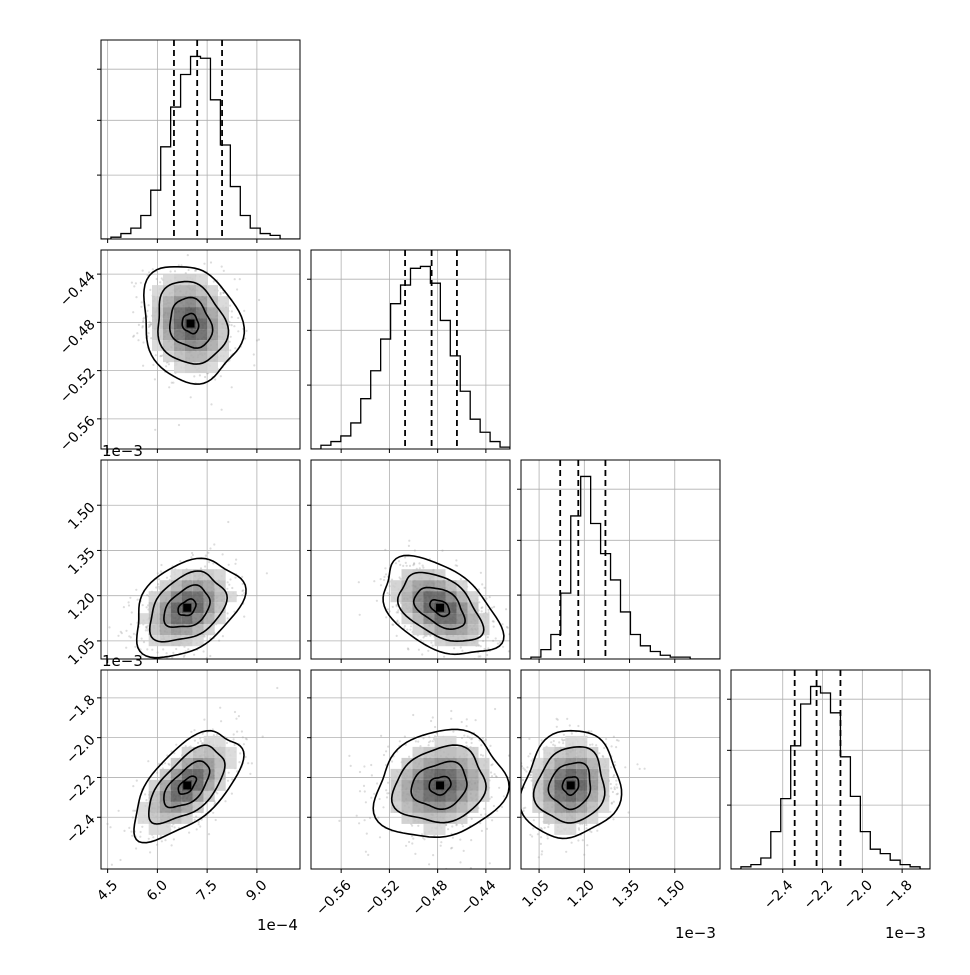 This screenshot has height=975, width=970. What do you see at coordinates (695, 933) in the screenshot?
I see `axis-offset-label: 1e−3` at bounding box center [695, 933].